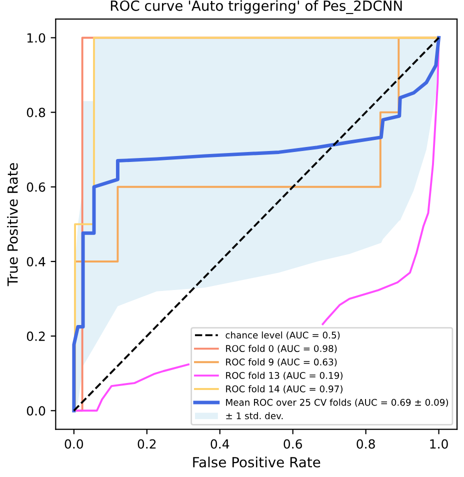  I want to click on x-tick-label: 0.2, so click(147, 444).